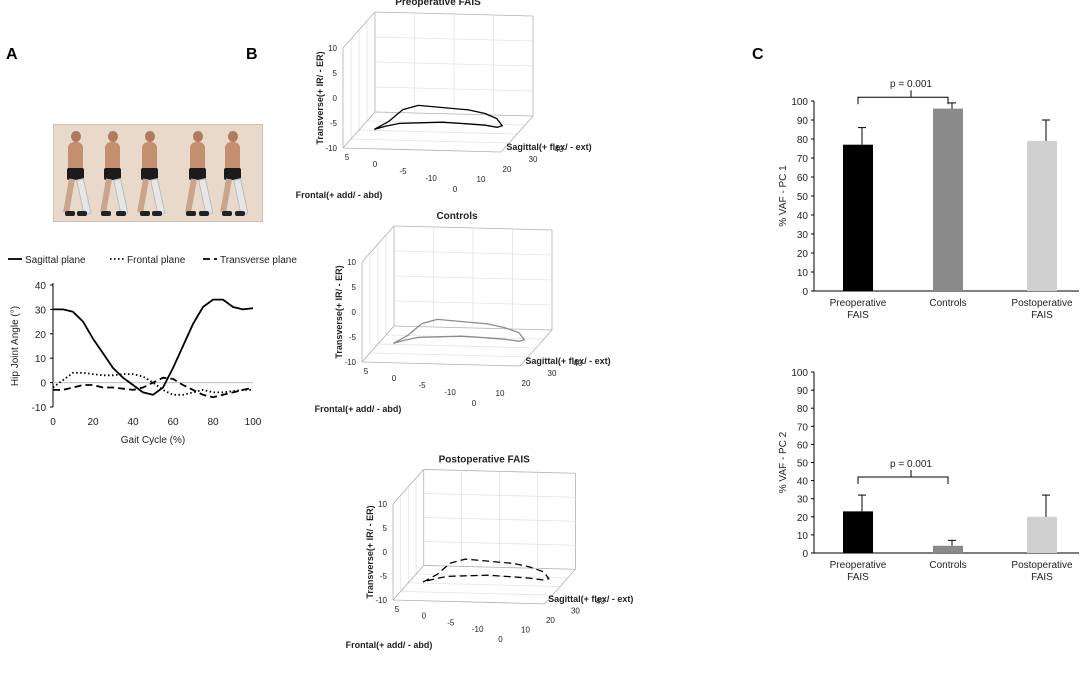 The height and width of the screenshot is (676, 1084). I want to click on significance-label: p = 0.001, so click(911, 464).